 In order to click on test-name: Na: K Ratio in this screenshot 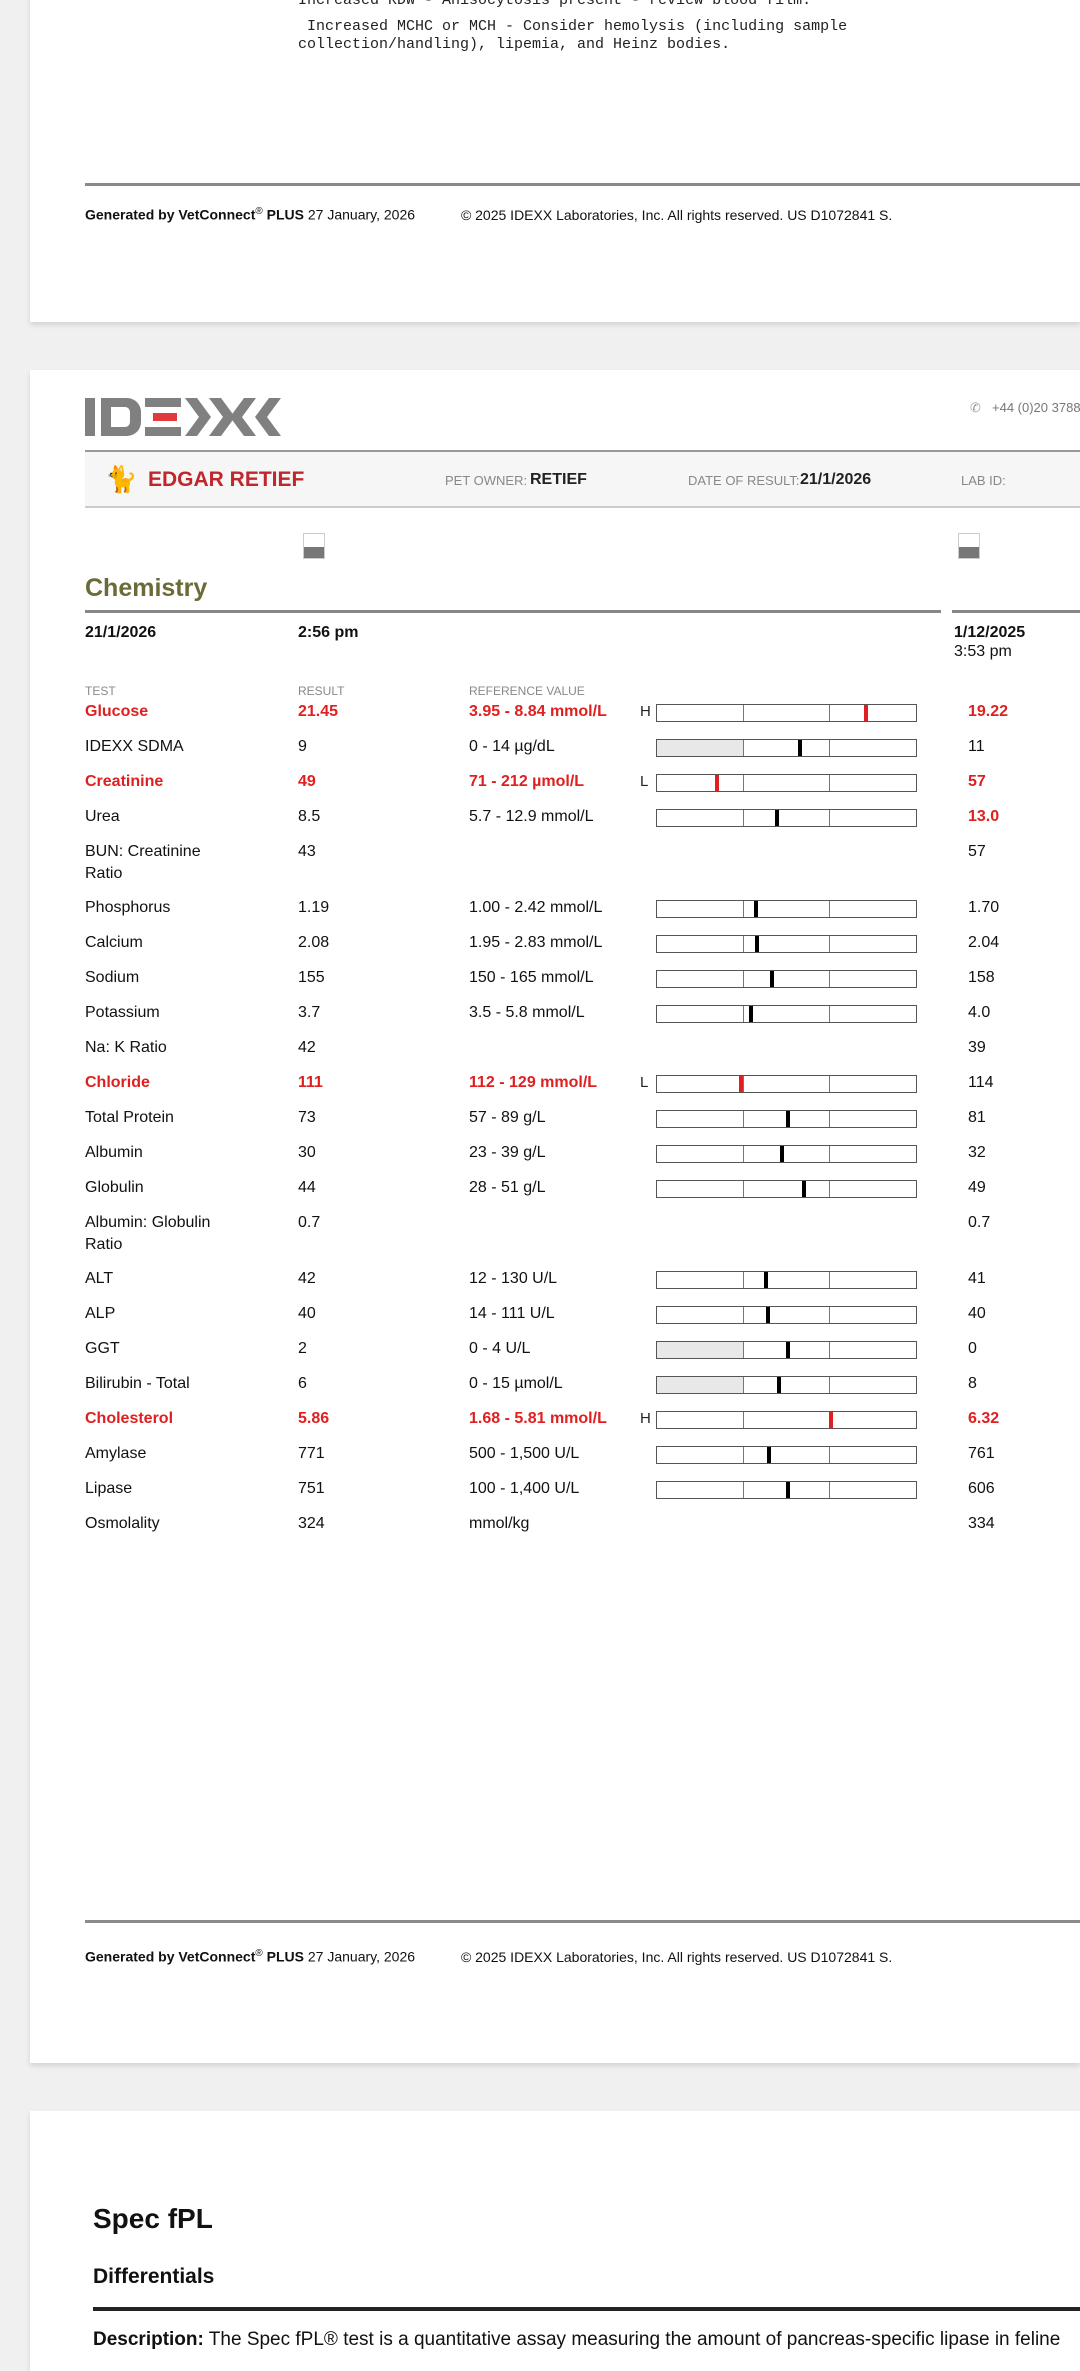, I will do `click(126, 1047)`.